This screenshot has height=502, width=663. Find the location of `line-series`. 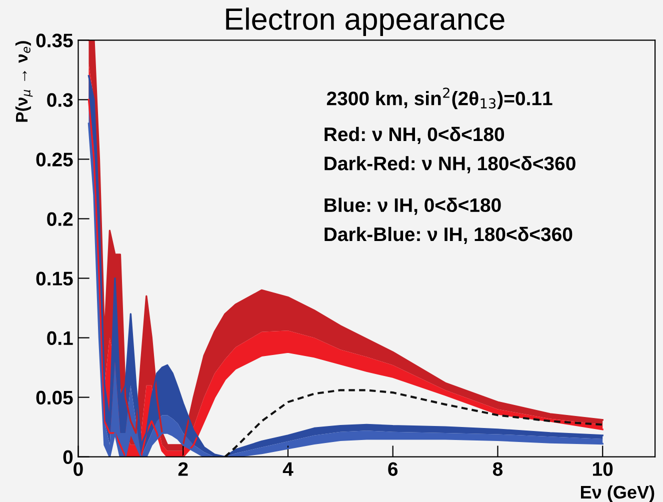

line-series is located at coordinates (414, 423).